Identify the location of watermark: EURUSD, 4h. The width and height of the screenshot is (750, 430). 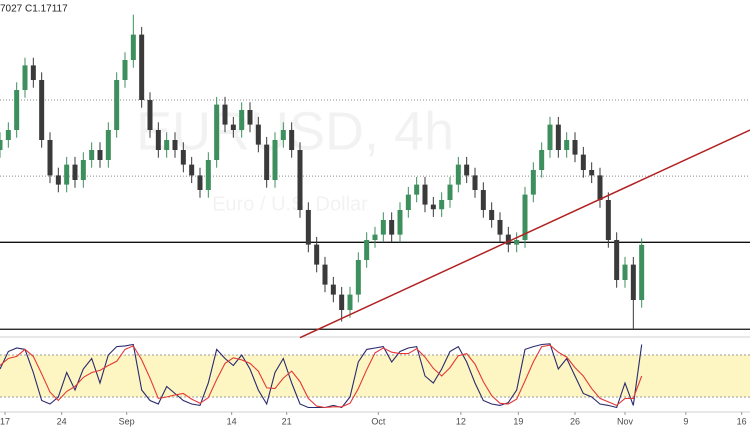
(295, 131).